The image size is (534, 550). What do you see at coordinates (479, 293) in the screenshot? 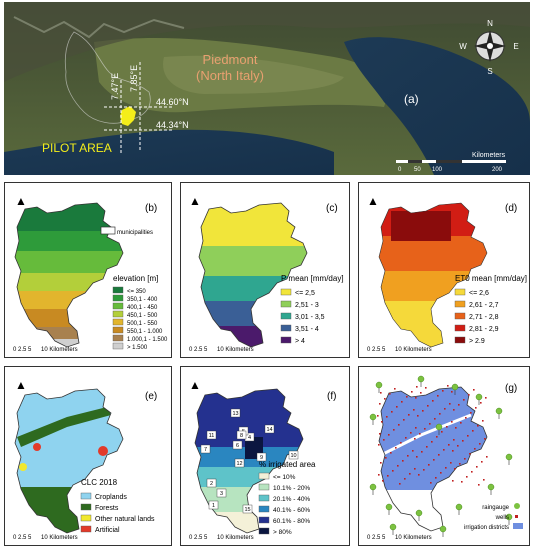
I see `legend-d-label-0: <= 2,6` at bounding box center [479, 293].